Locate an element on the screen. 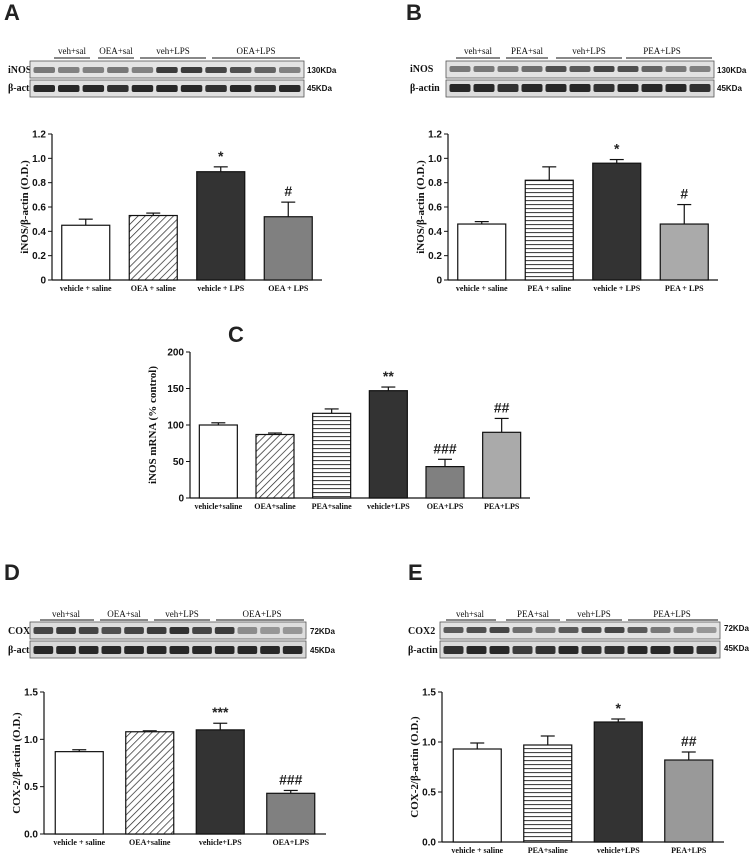 The height and width of the screenshot is (853, 750). y-tick-label: 0.5 is located at coordinates (429, 793).